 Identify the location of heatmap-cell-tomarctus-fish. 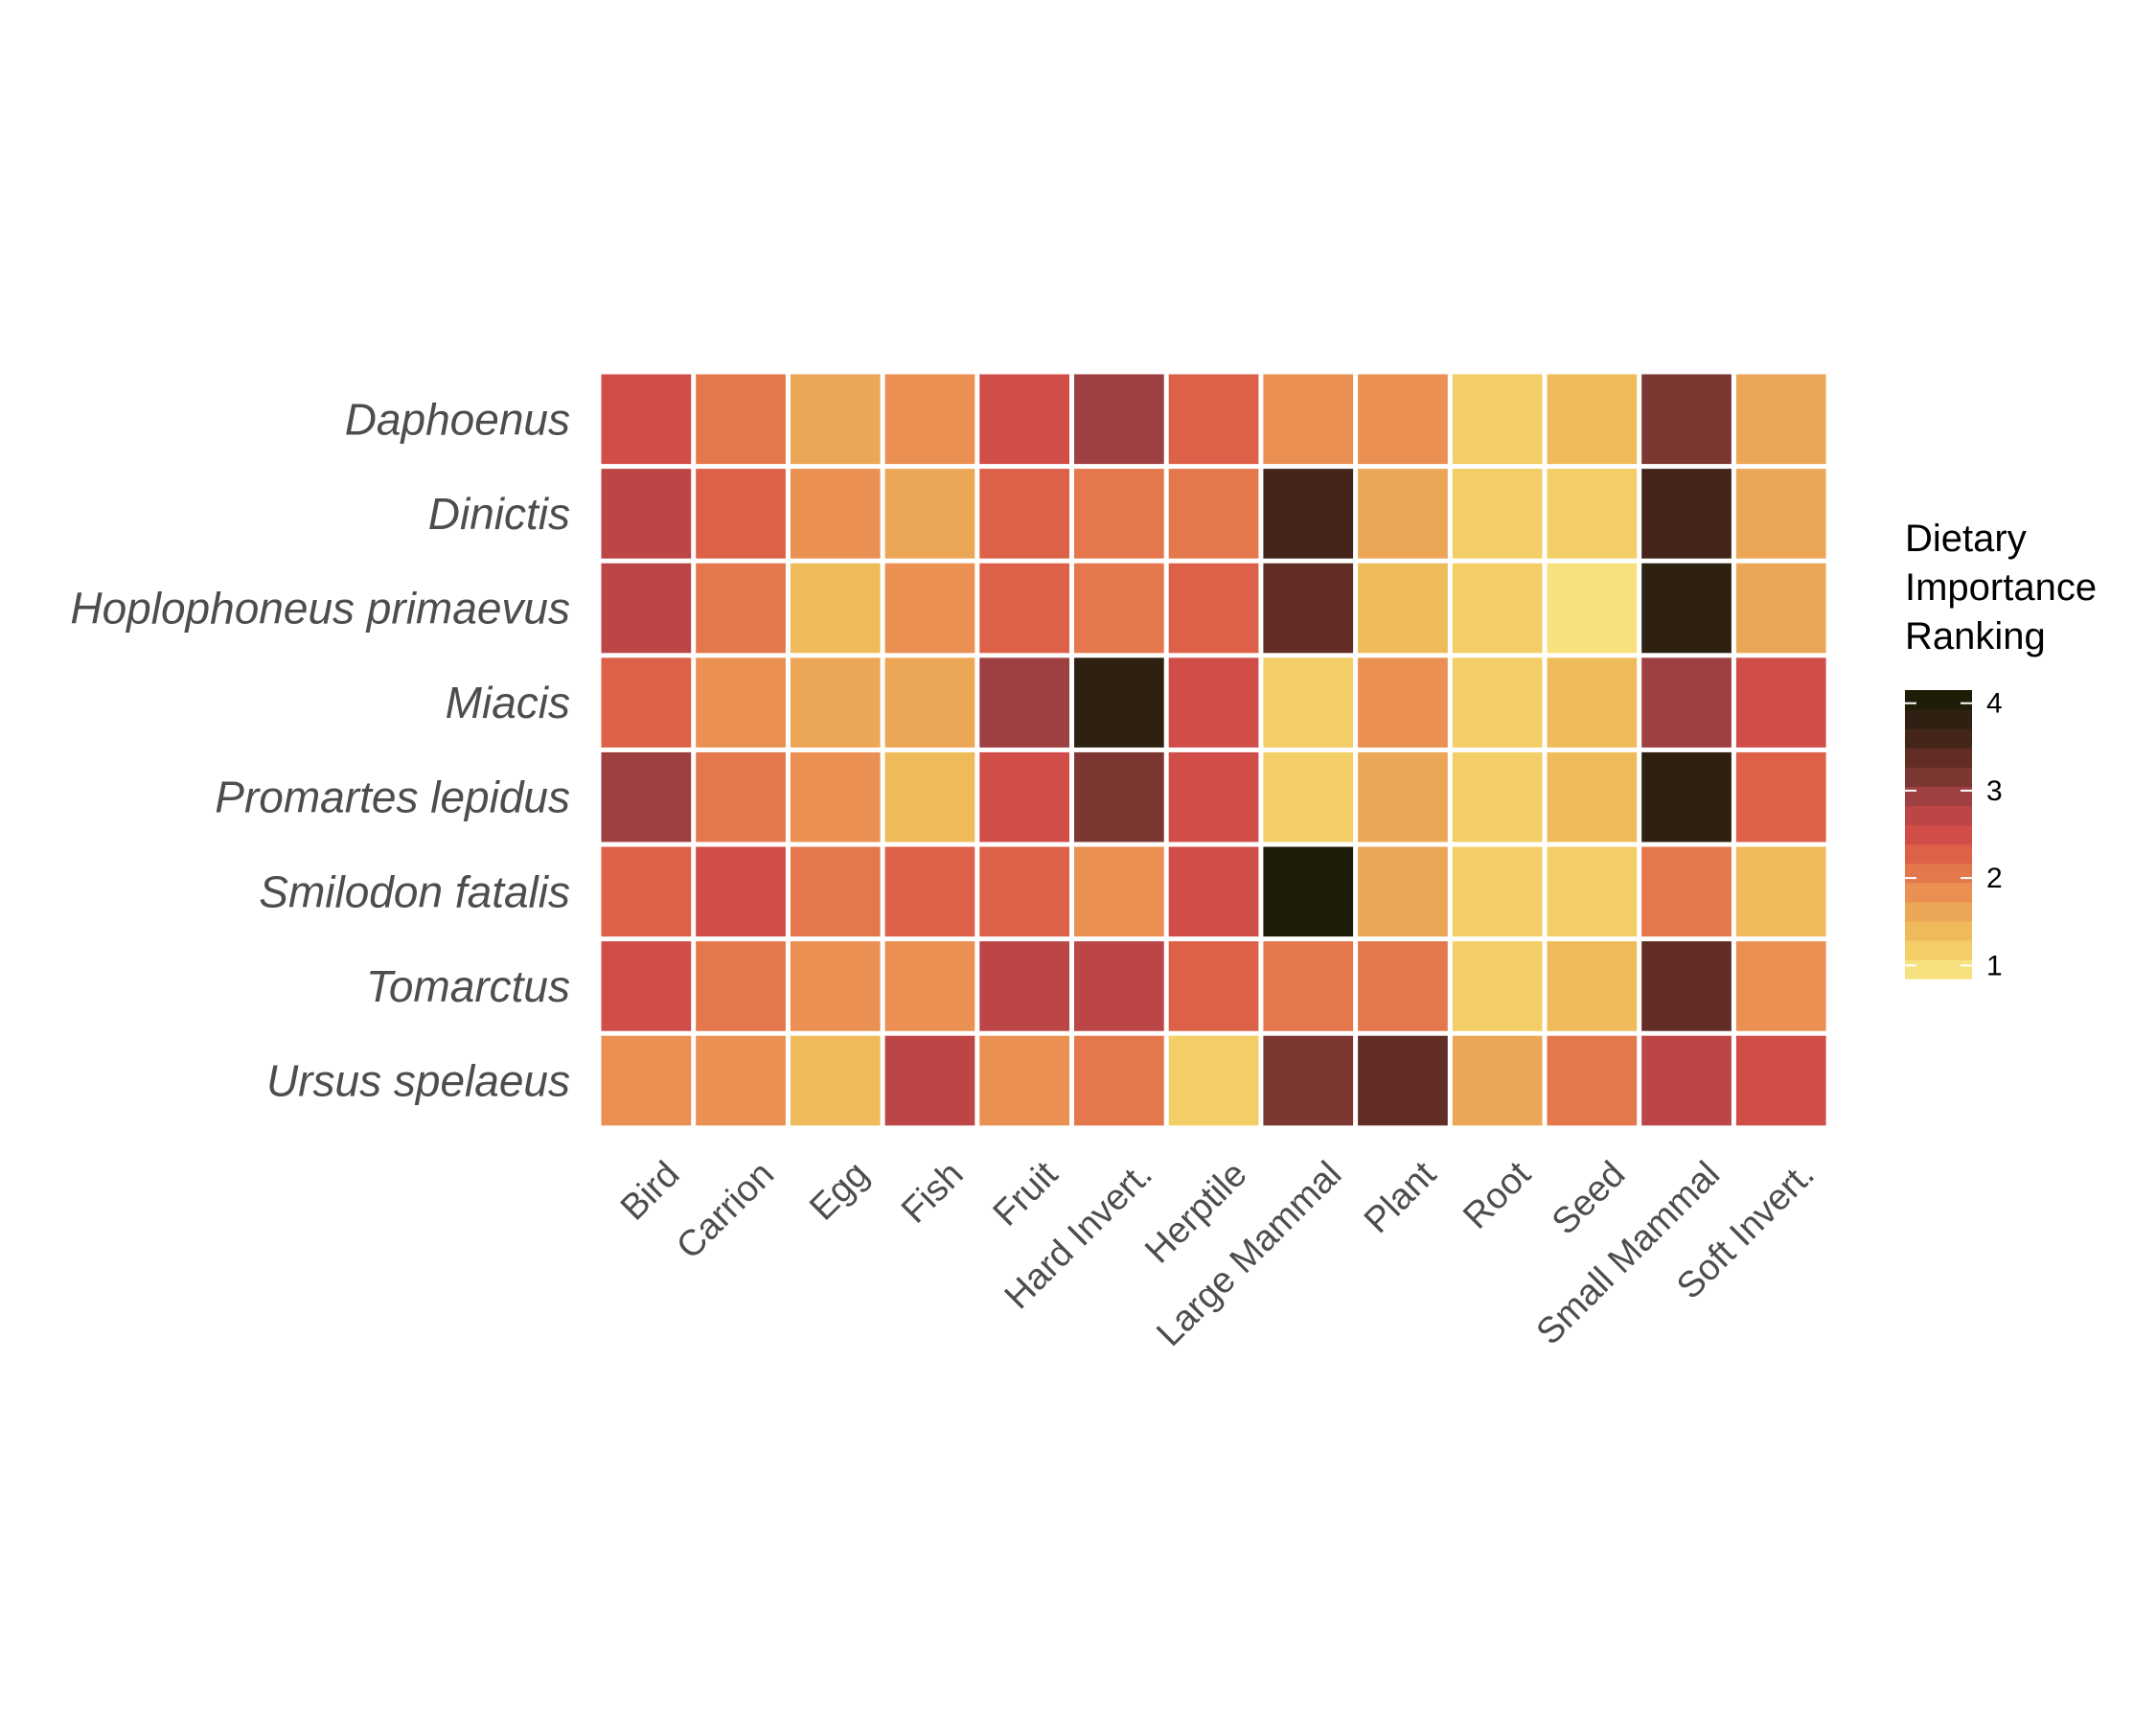
(929, 986).